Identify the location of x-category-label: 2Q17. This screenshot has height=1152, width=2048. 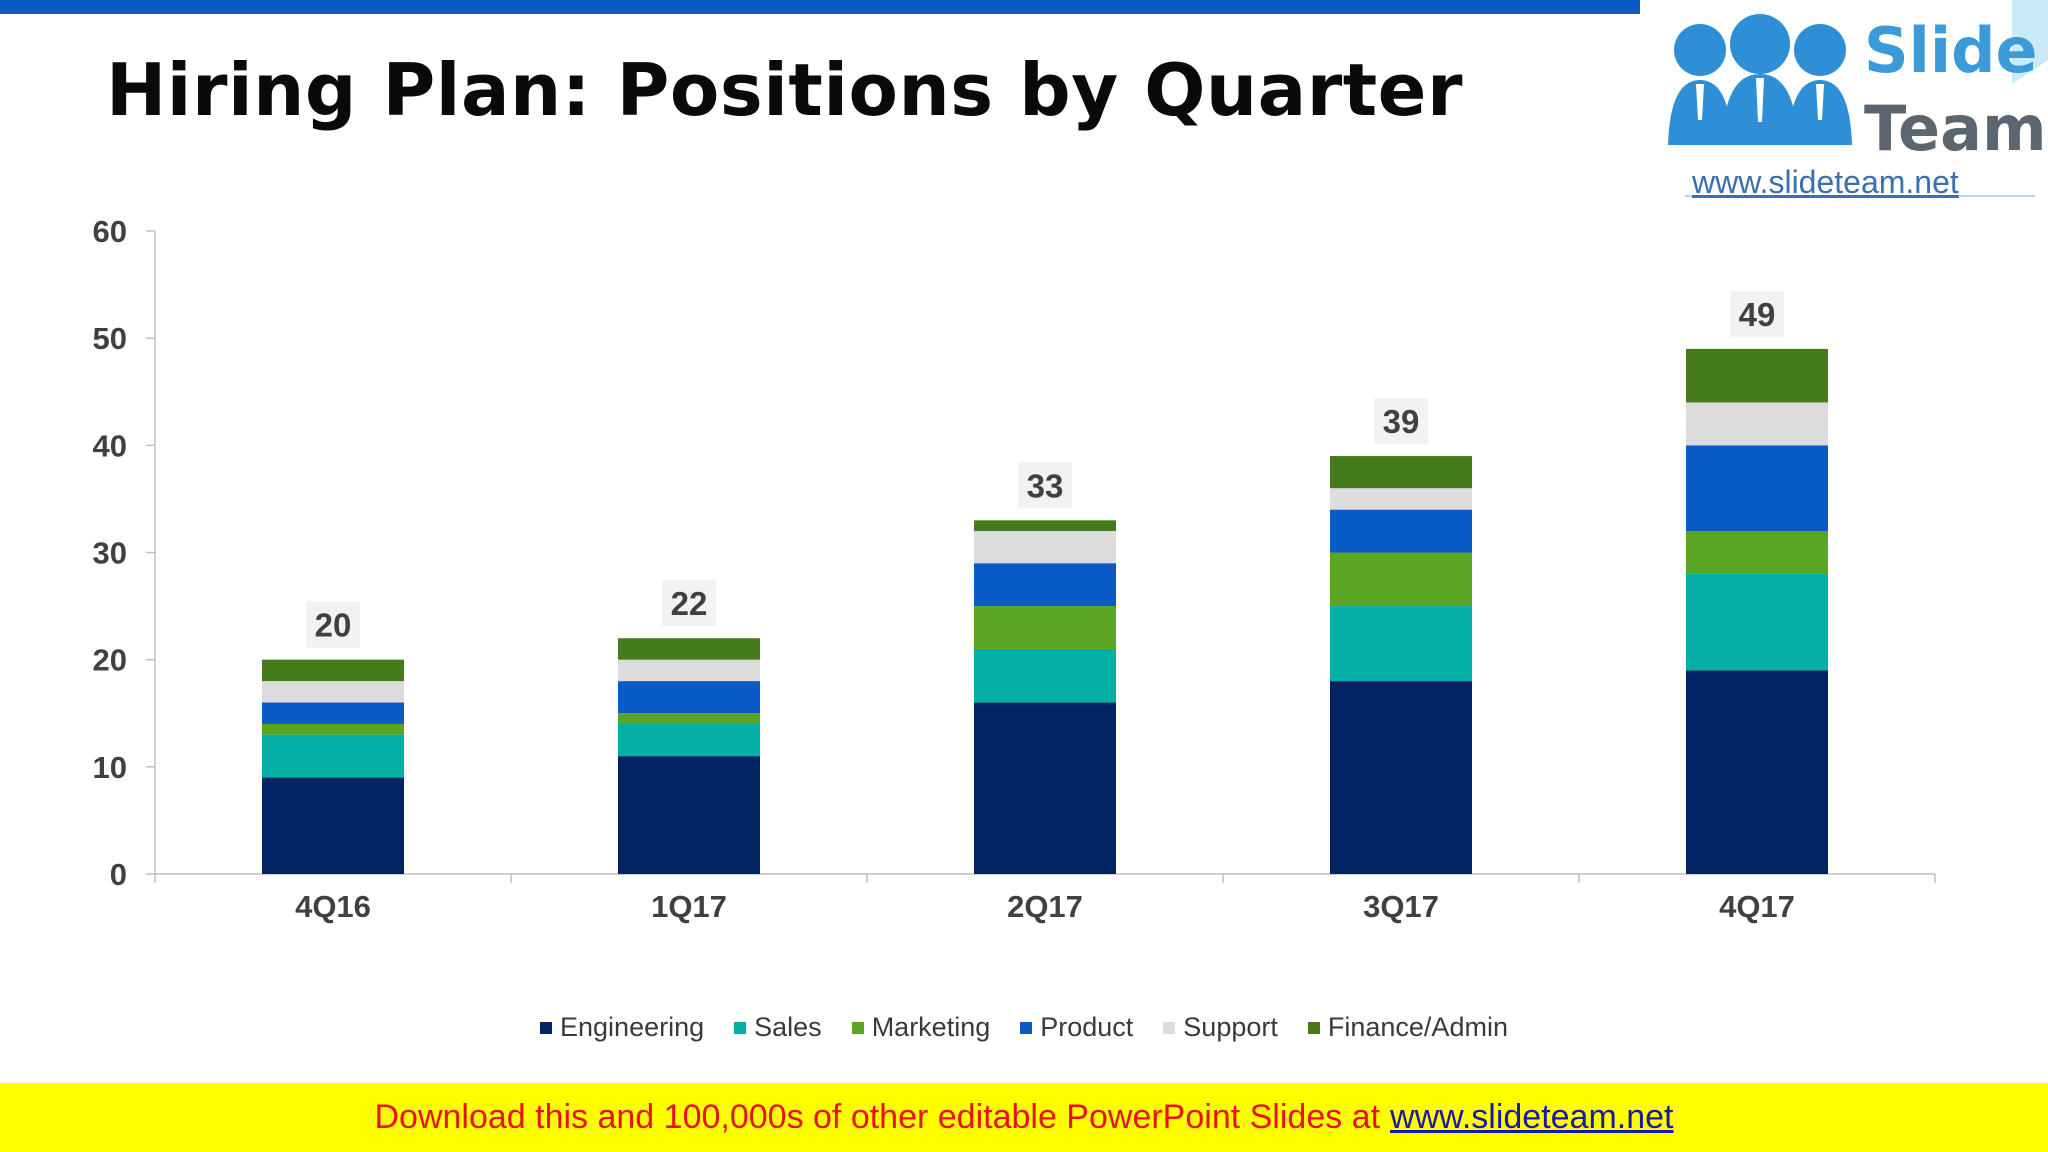
(1045, 906).